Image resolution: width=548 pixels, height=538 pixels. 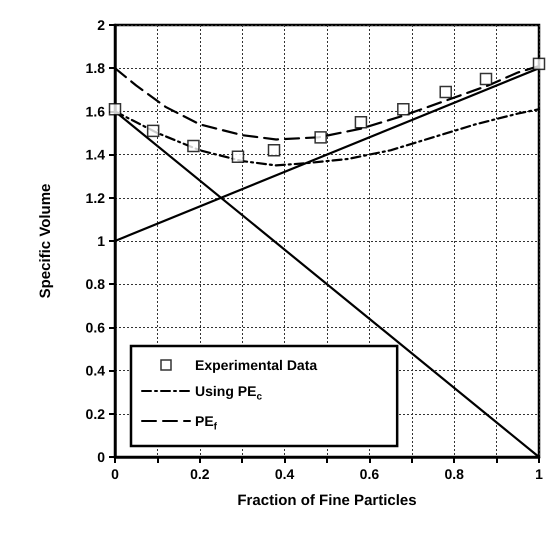 What do you see at coordinates (96, 154) in the screenshot?
I see `y-tick-label: 1.4` at bounding box center [96, 154].